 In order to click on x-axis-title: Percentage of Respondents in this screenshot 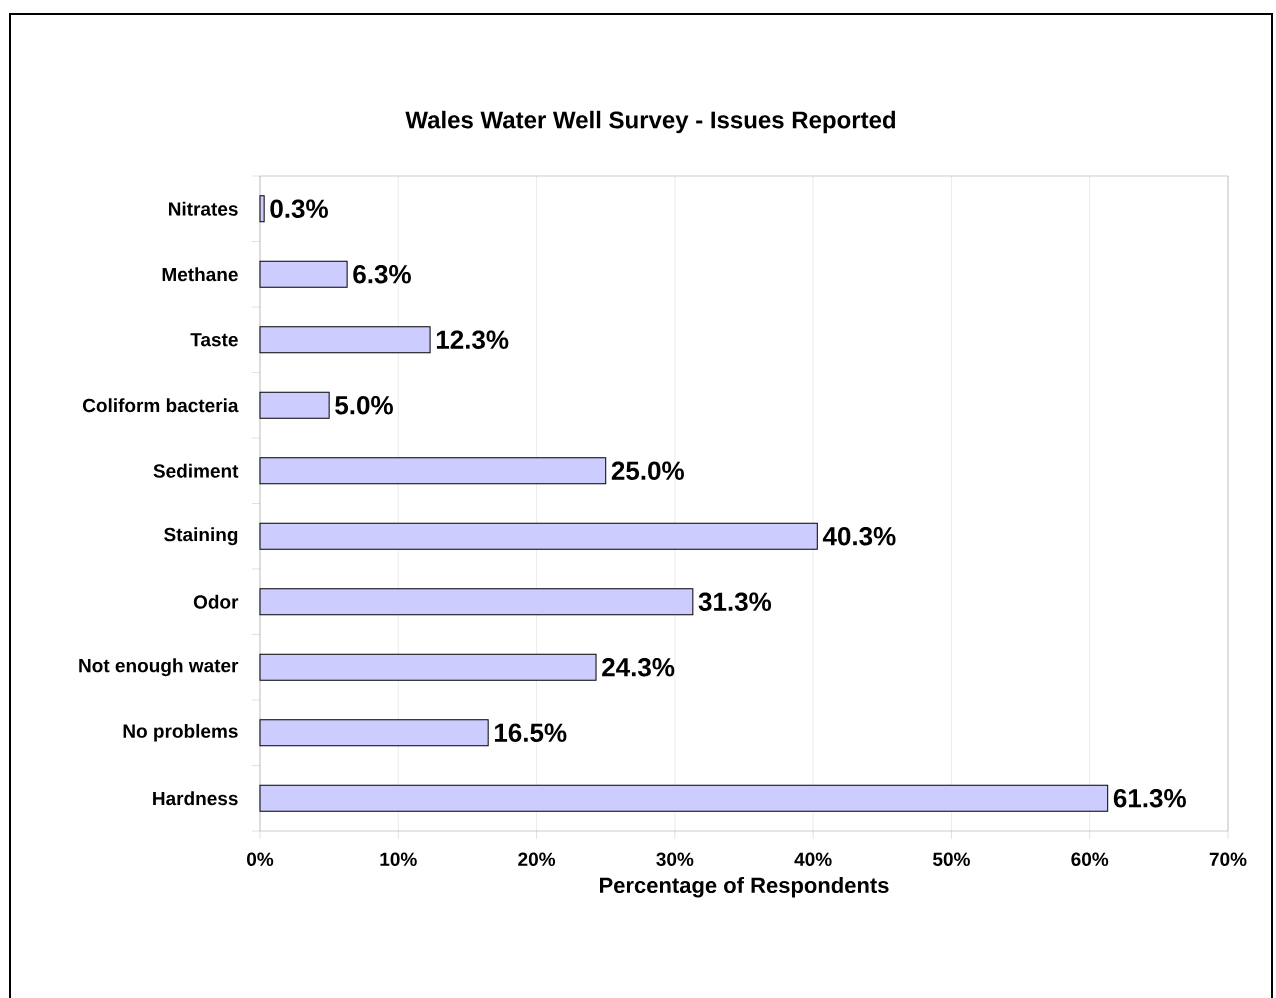, I will do `click(744, 887)`.